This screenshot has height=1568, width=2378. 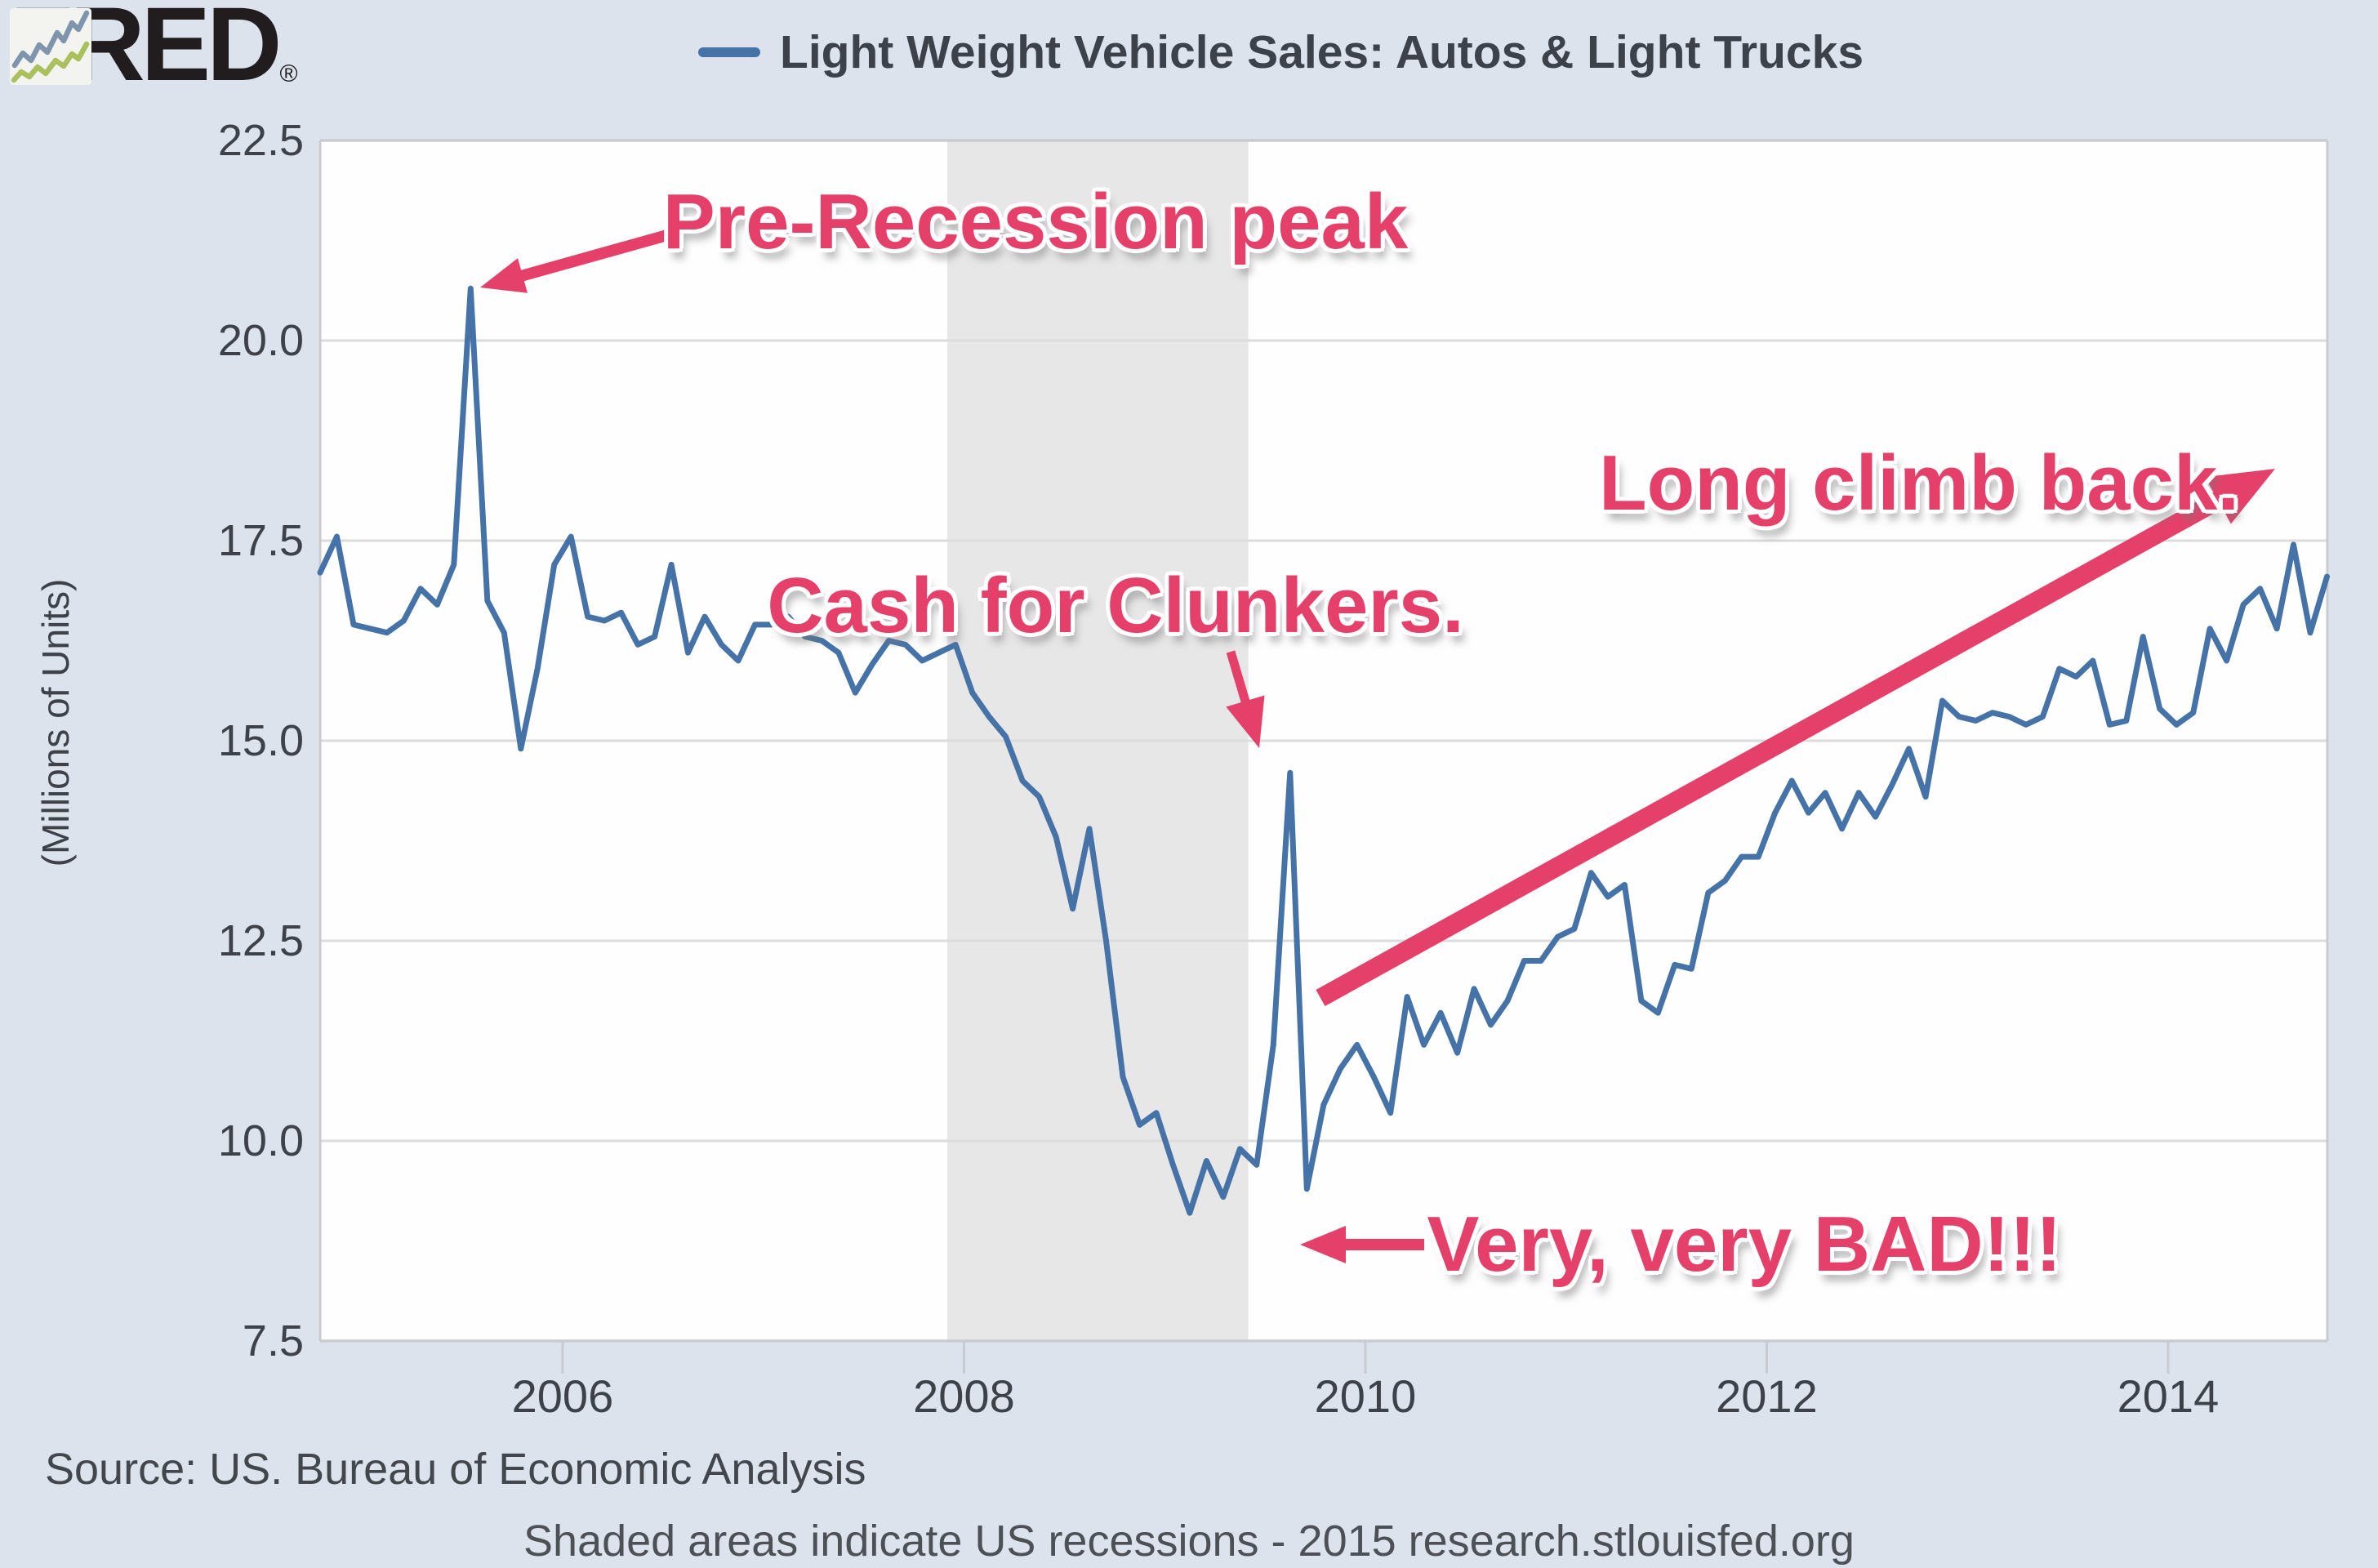 I want to click on annotation-cash-for-clunkers: Cash for Clunkers., so click(x=1115, y=605).